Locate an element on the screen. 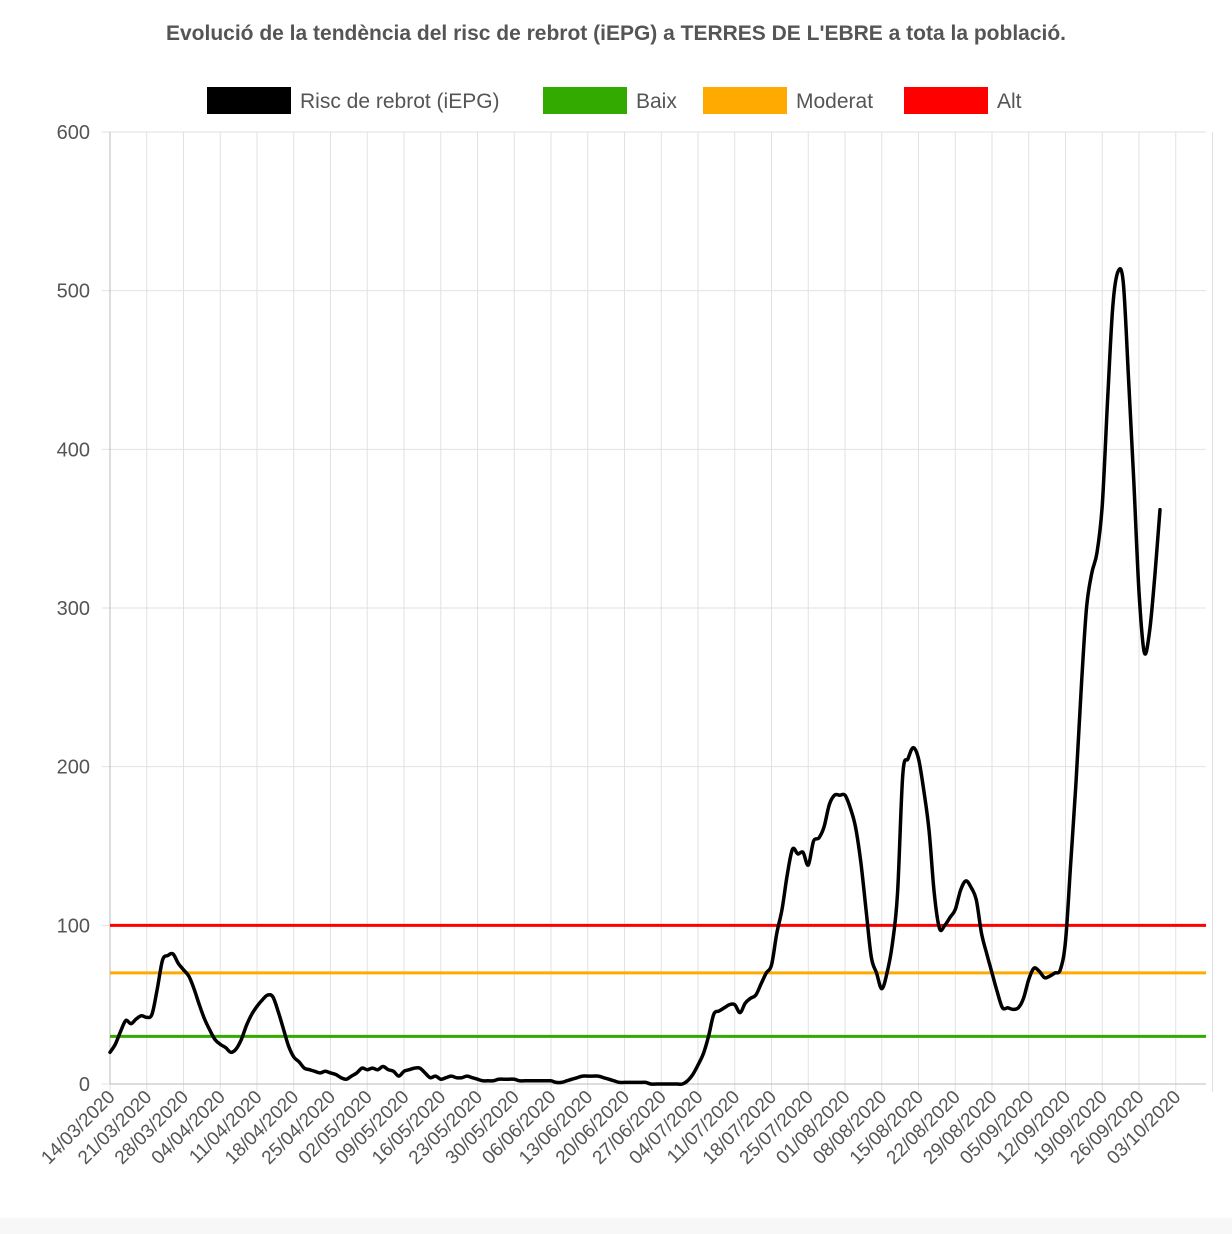 This screenshot has height=1234, width=1232. y-tick-label: 300 is located at coordinates (73, 609).